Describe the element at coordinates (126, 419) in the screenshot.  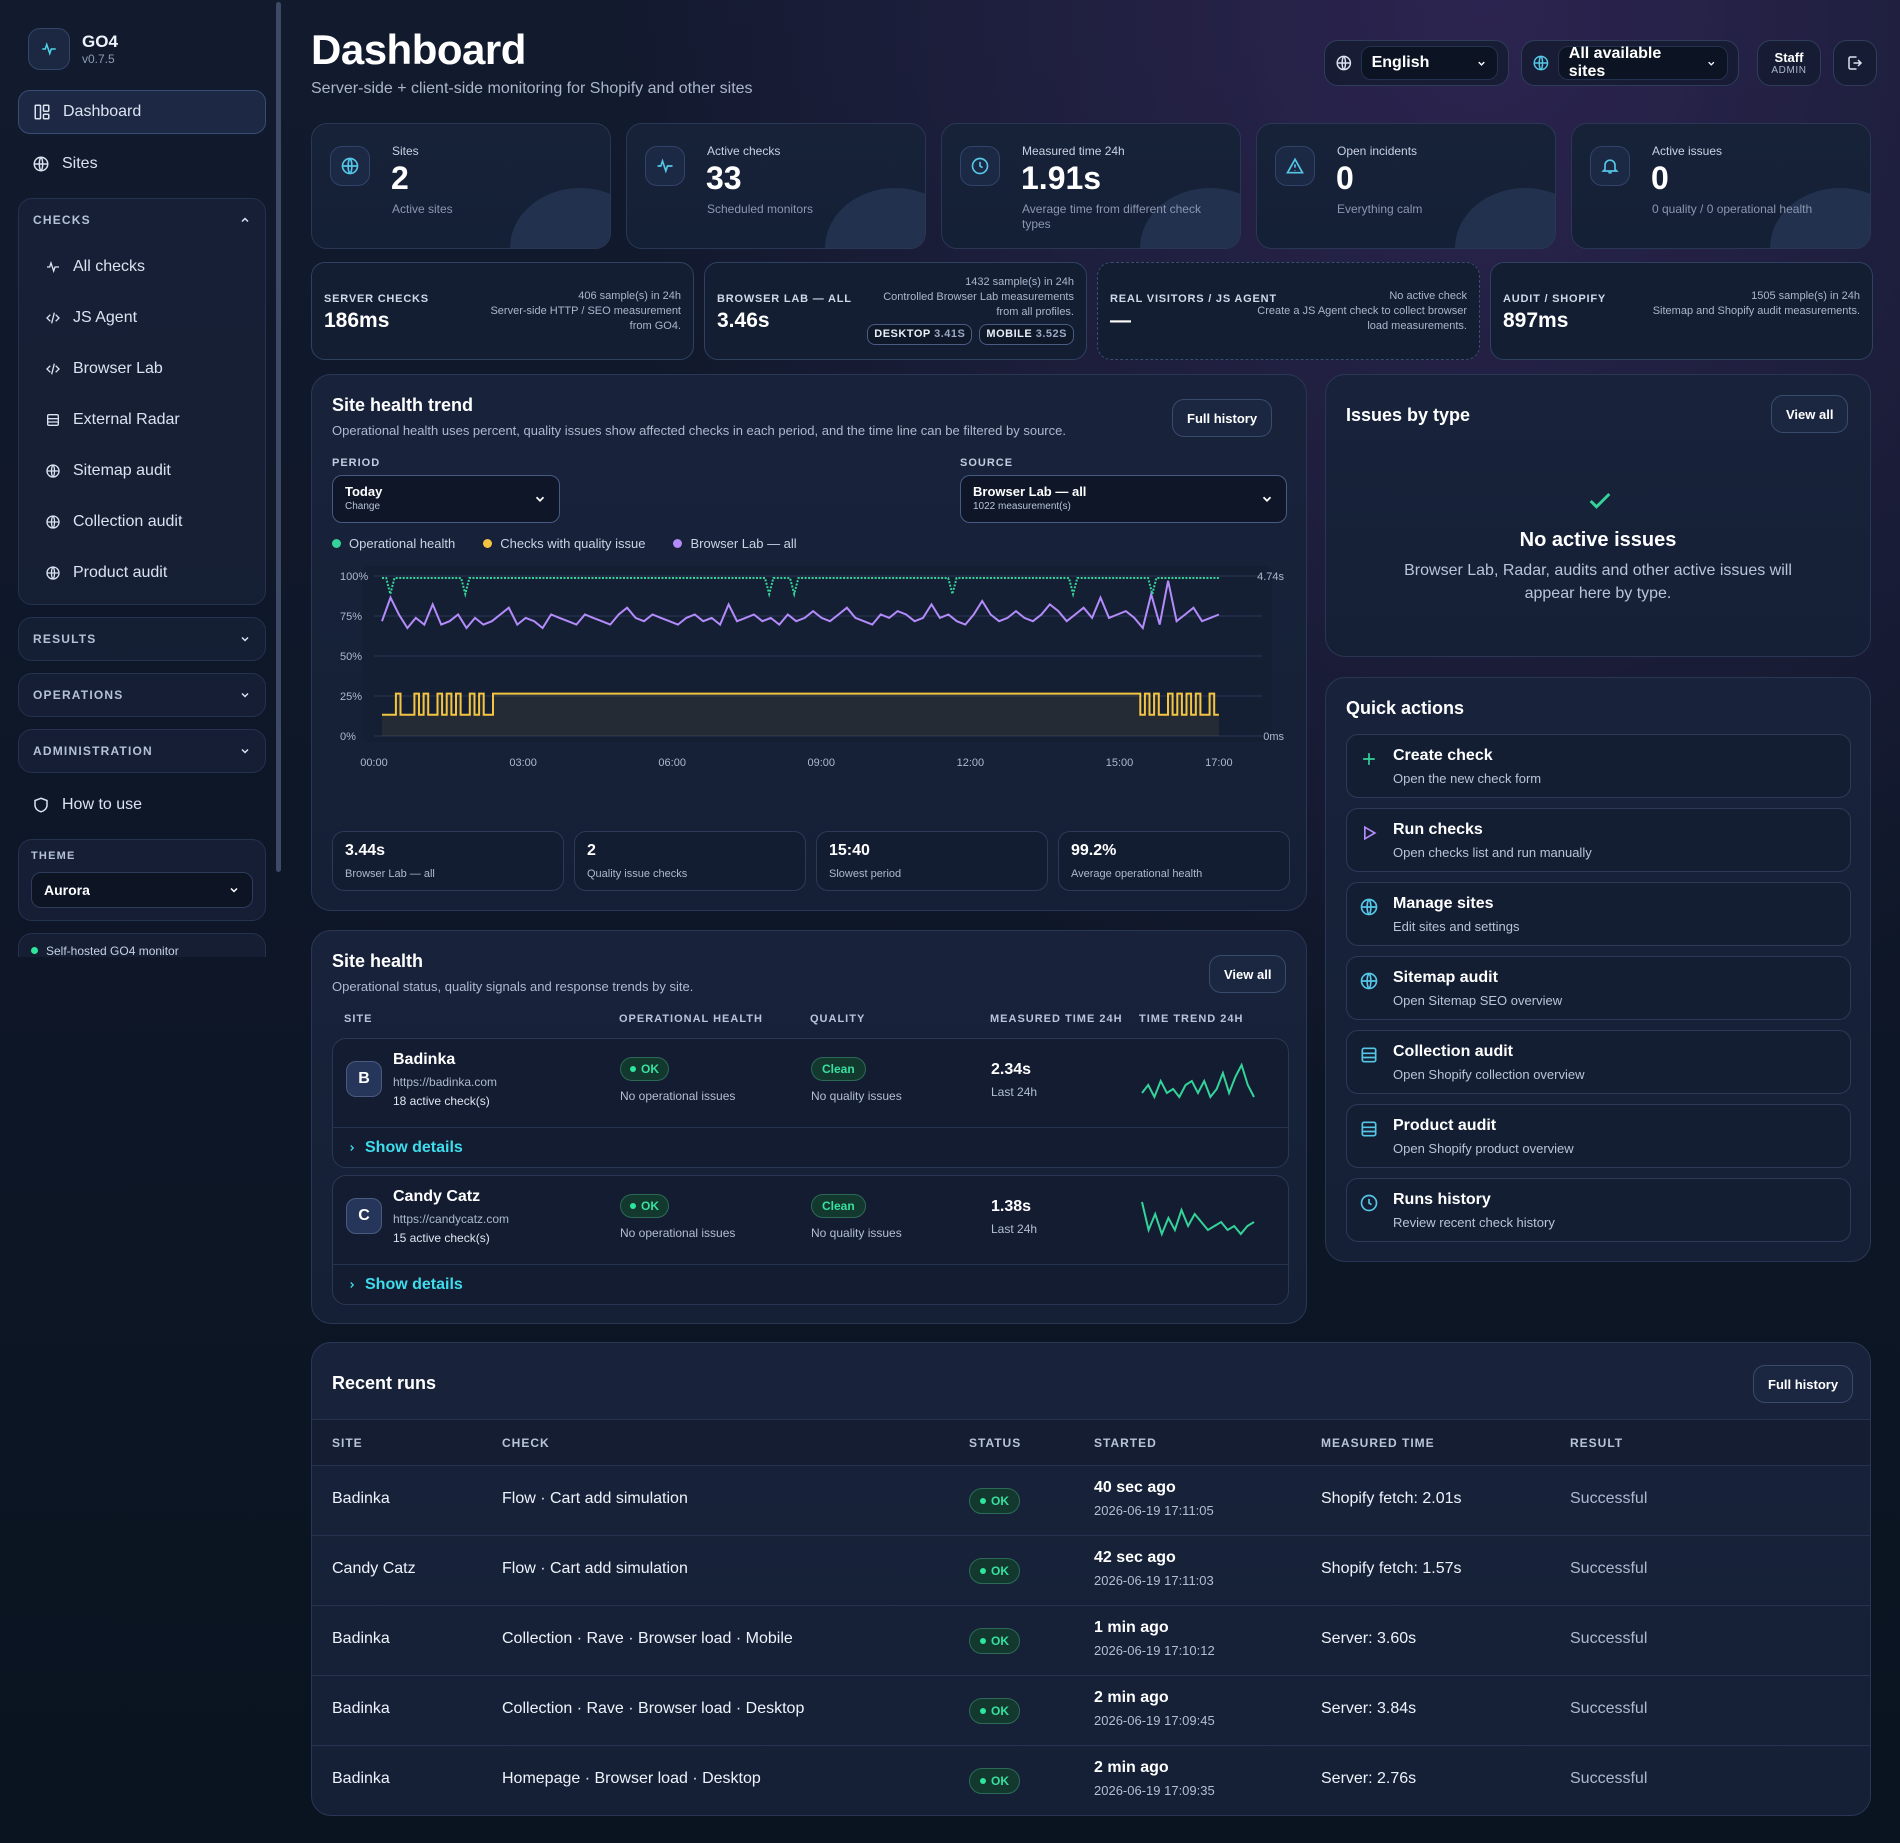
I see `sidebar-item-label: External Radar` at that location.